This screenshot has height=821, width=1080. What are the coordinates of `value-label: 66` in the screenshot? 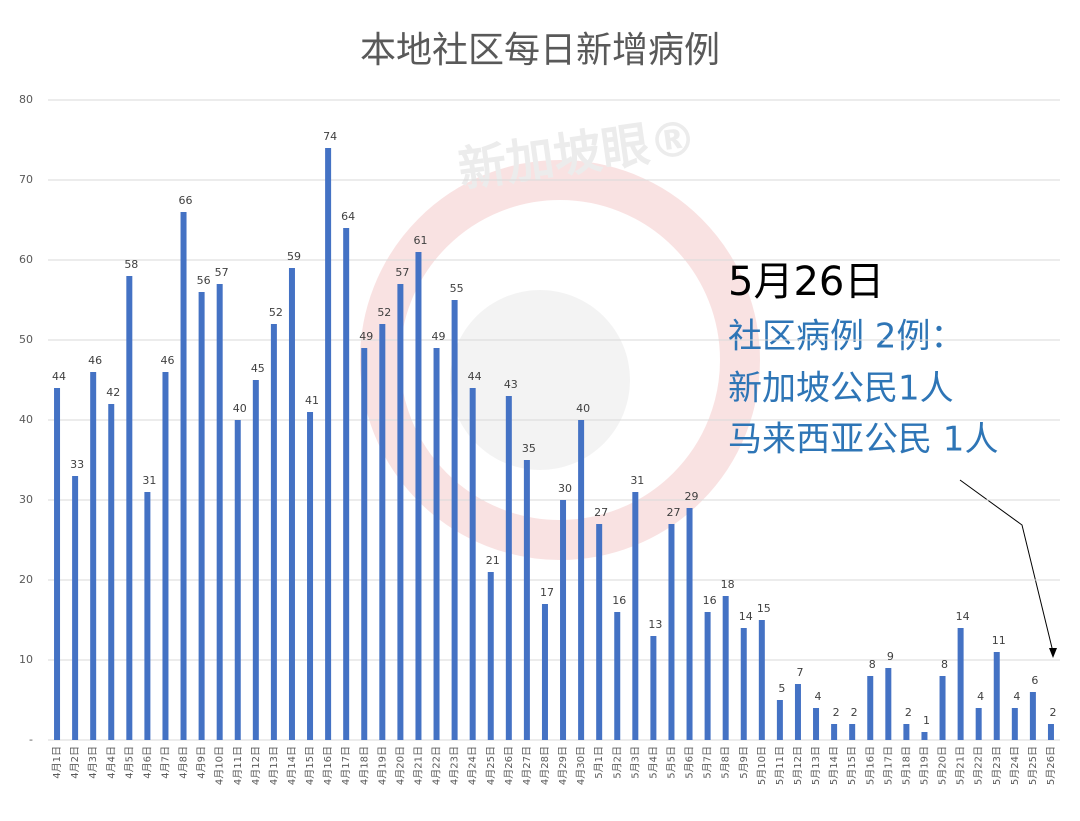 It's located at (186, 200).